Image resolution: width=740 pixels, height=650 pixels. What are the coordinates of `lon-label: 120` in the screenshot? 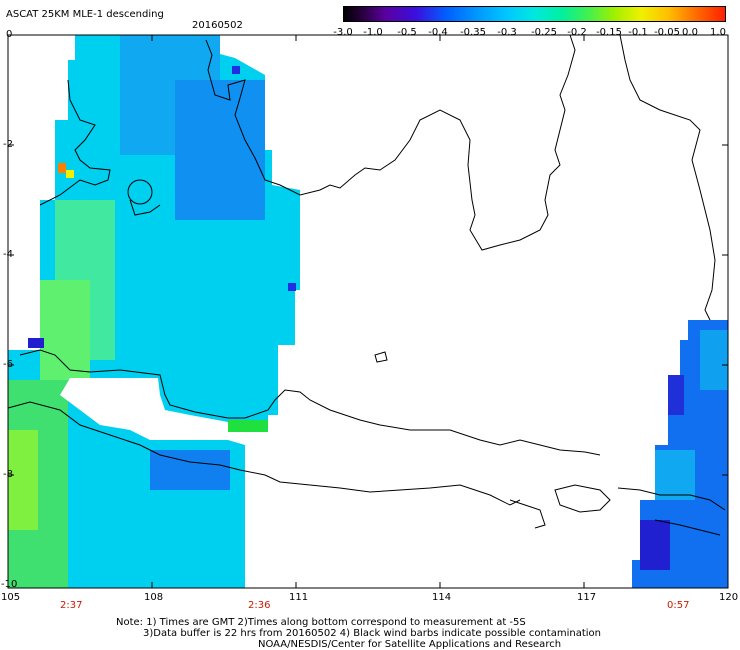 It's located at (729, 597).